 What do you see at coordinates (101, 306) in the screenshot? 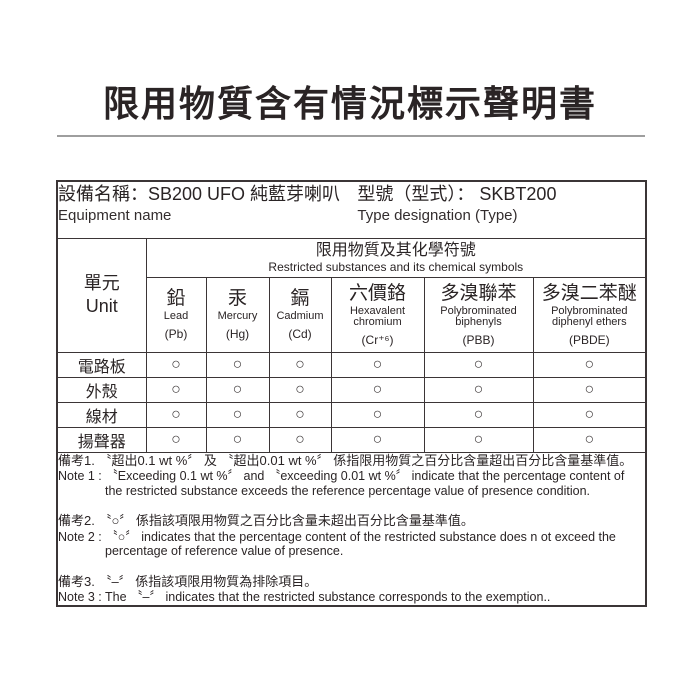
I see `unit-header-en: Unit` at bounding box center [101, 306].